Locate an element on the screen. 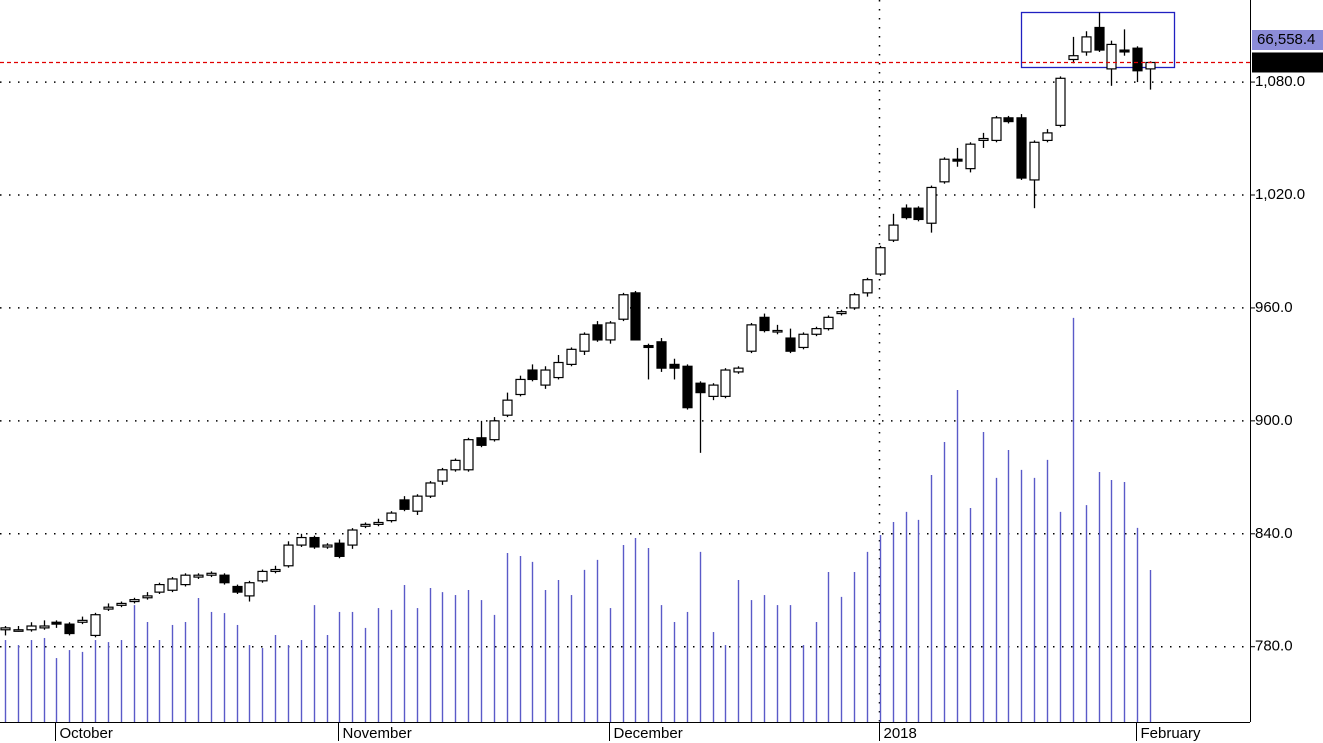  volume-label: 66,558.4 is located at coordinates (1286, 39).